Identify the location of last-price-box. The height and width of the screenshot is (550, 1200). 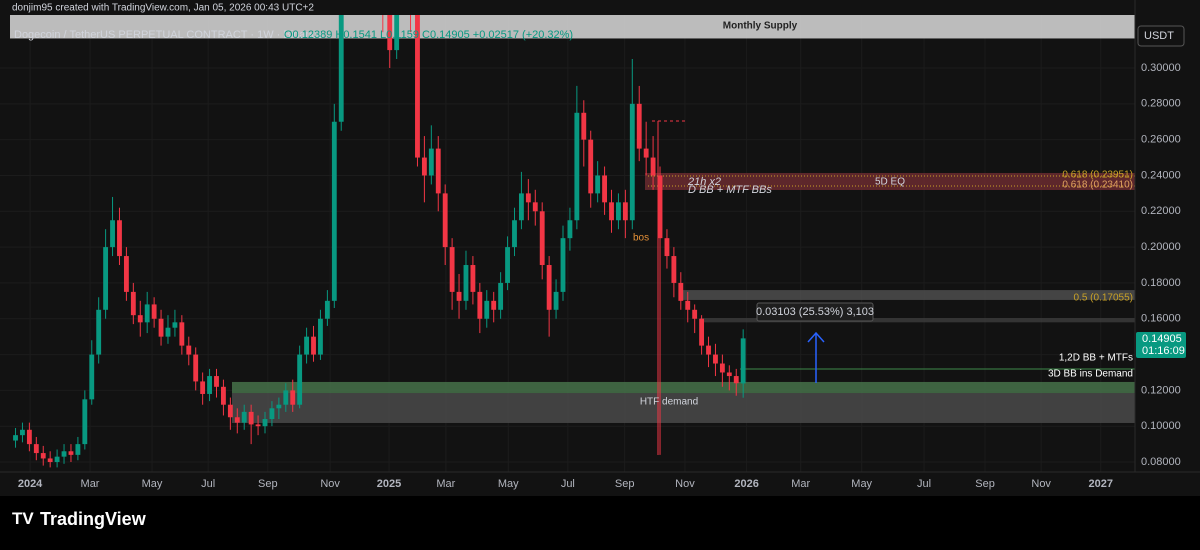
(1161, 345).